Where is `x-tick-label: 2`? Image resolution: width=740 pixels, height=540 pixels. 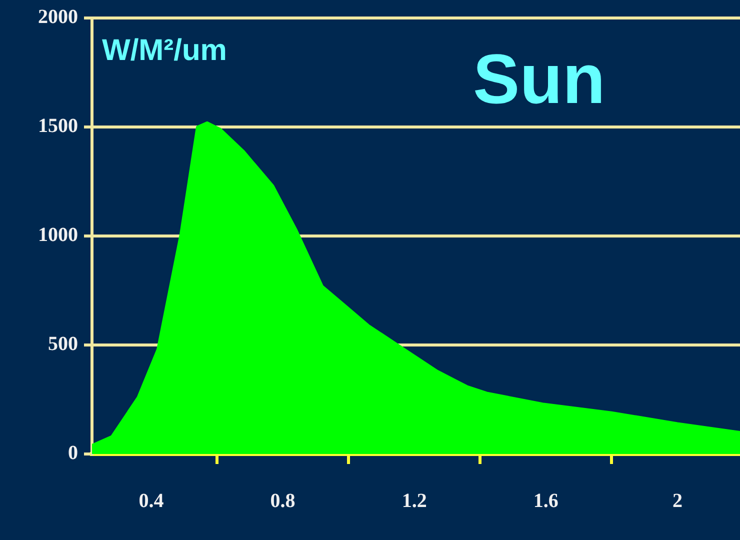 x-tick-label: 2 is located at coordinates (677, 501).